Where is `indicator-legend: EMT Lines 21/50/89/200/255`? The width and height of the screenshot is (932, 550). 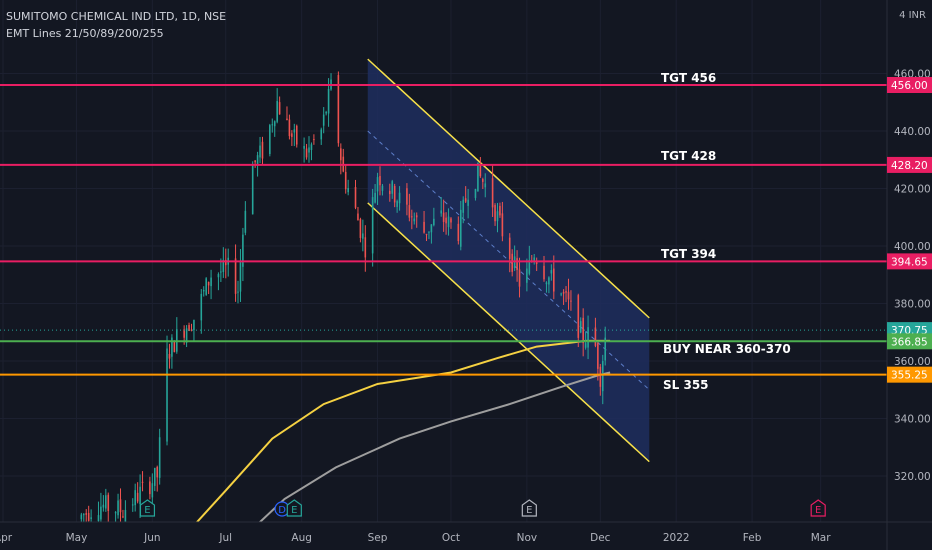
indicator-legend: EMT Lines 21/50/89/200/255 is located at coordinates (85, 33).